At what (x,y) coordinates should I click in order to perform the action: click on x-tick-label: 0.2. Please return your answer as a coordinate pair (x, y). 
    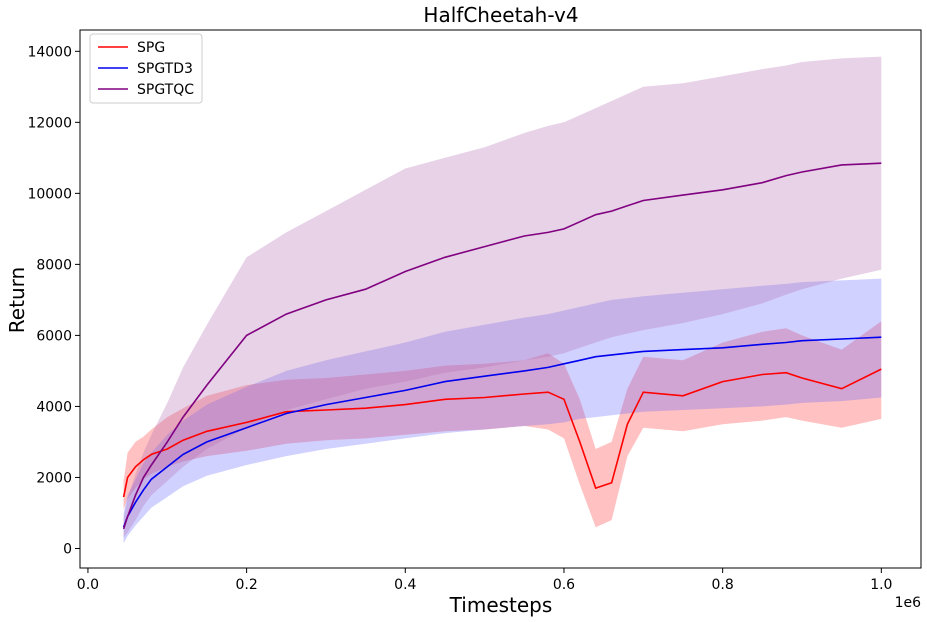
    Looking at the image, I should click on (246, 585).